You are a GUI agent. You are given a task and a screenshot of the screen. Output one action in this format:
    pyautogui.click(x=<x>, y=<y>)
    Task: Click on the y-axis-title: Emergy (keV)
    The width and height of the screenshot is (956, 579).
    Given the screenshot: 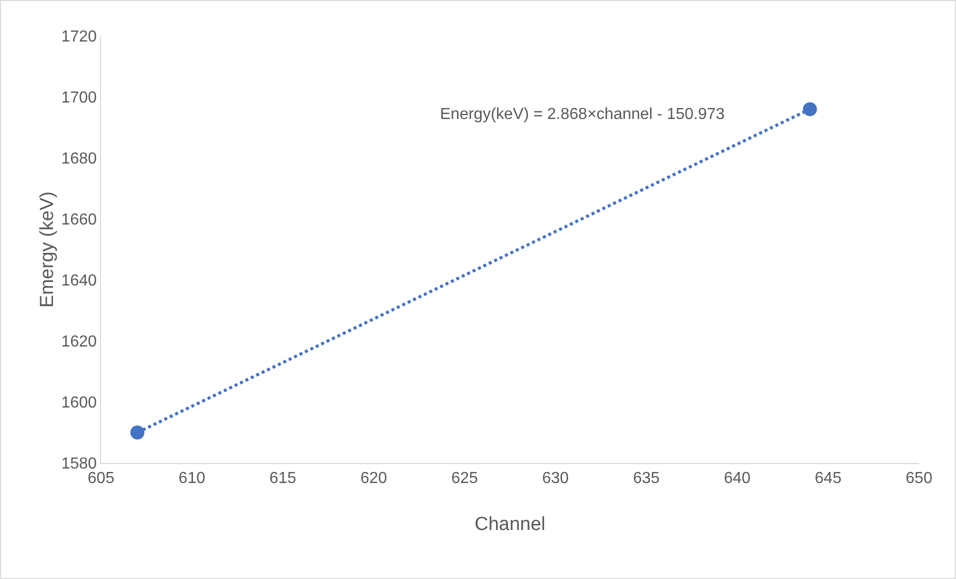 What is the action you would take?
    pyautogui.click(x=47, y=249)
    